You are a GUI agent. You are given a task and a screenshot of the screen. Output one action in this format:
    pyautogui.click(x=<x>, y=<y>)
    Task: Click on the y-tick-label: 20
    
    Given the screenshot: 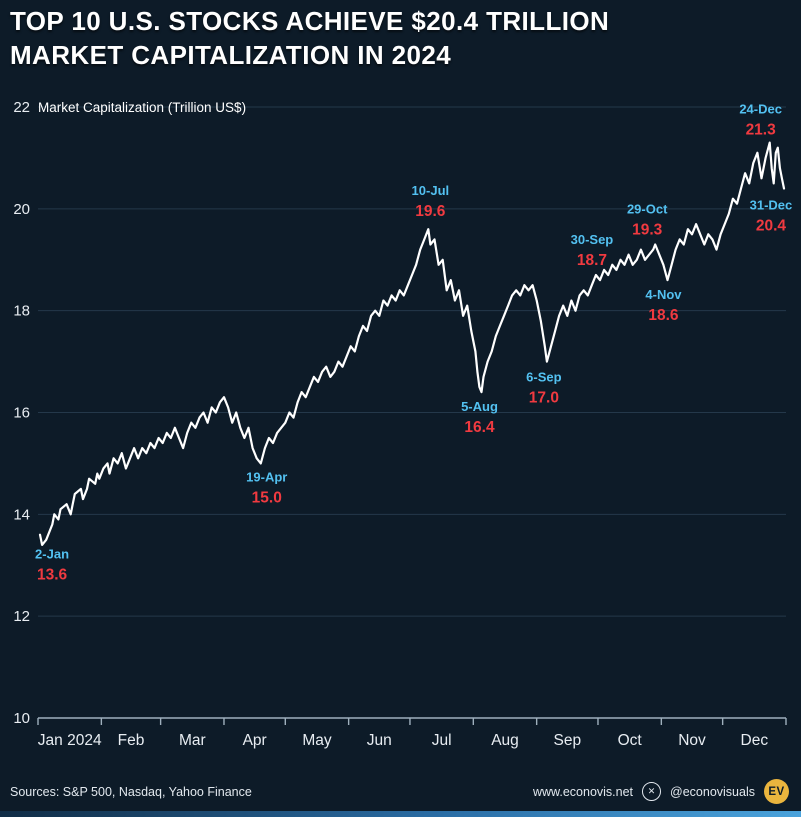 What is the action you would take?
    pyautogui.click(x=21, y=209)
    